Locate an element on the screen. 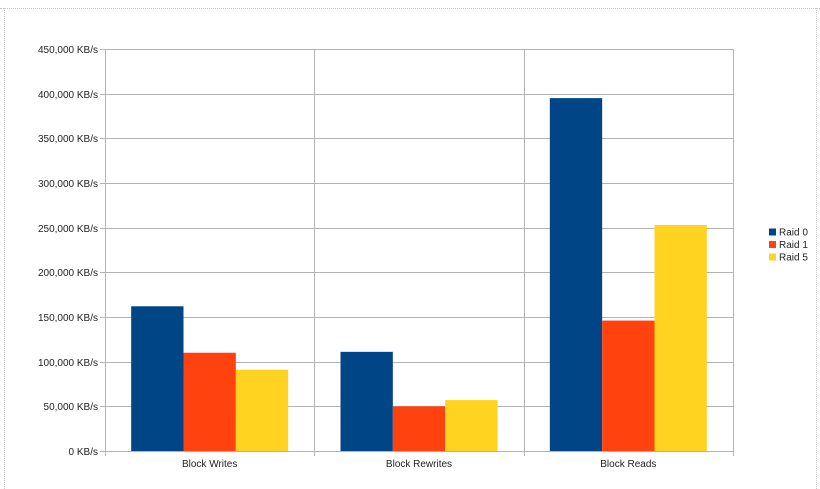 The width and height of the screenshot is (820, 489). legend-label: Raid 0 is located at coordinates (793, 233).